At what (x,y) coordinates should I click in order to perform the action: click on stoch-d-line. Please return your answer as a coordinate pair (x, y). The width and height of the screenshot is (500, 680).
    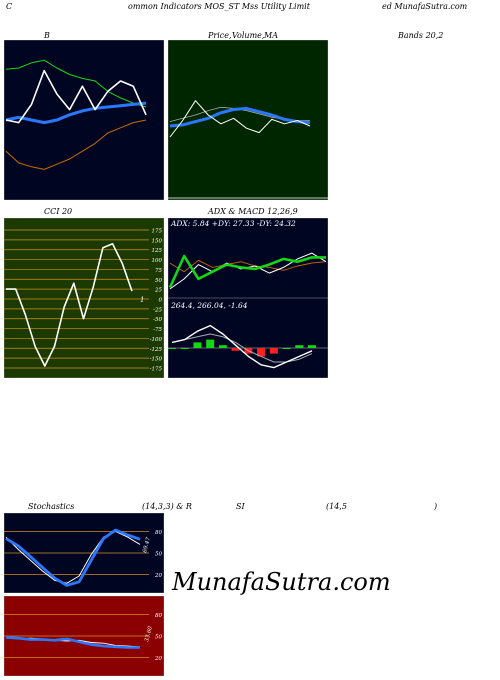
    Looking at the image, I should click on (73, 557).